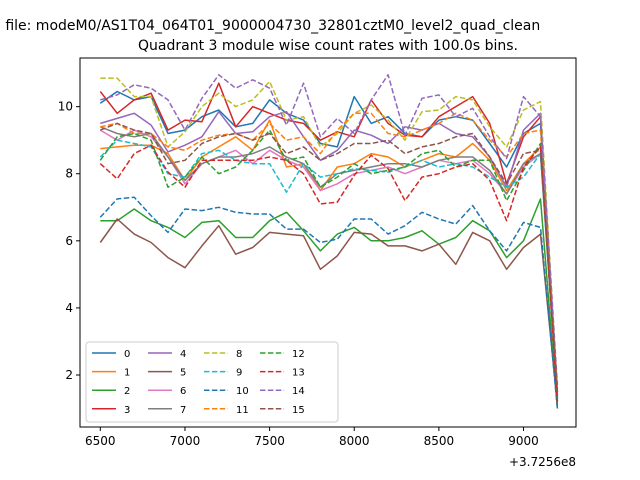 This screenshot has height=480, width=640. I want to click on x-tick-label: 6500, so click(100, 441).